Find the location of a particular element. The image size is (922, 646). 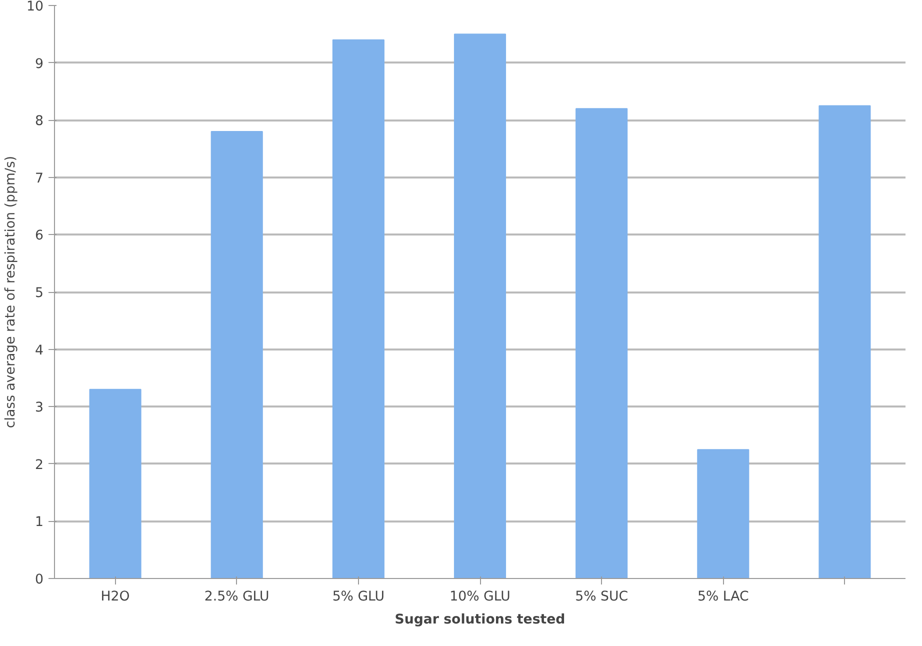

y-tick-label: 5 is located at coordinates (39, 293).